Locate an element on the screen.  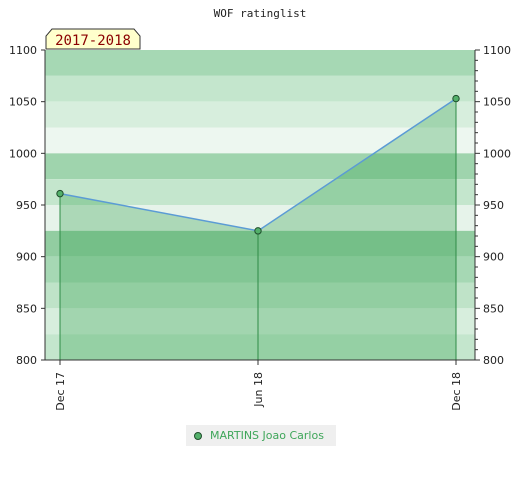
y-axis-right-ticks: 800 850 900 950 1000 1050 1100 is located at coordinates (493, 205).